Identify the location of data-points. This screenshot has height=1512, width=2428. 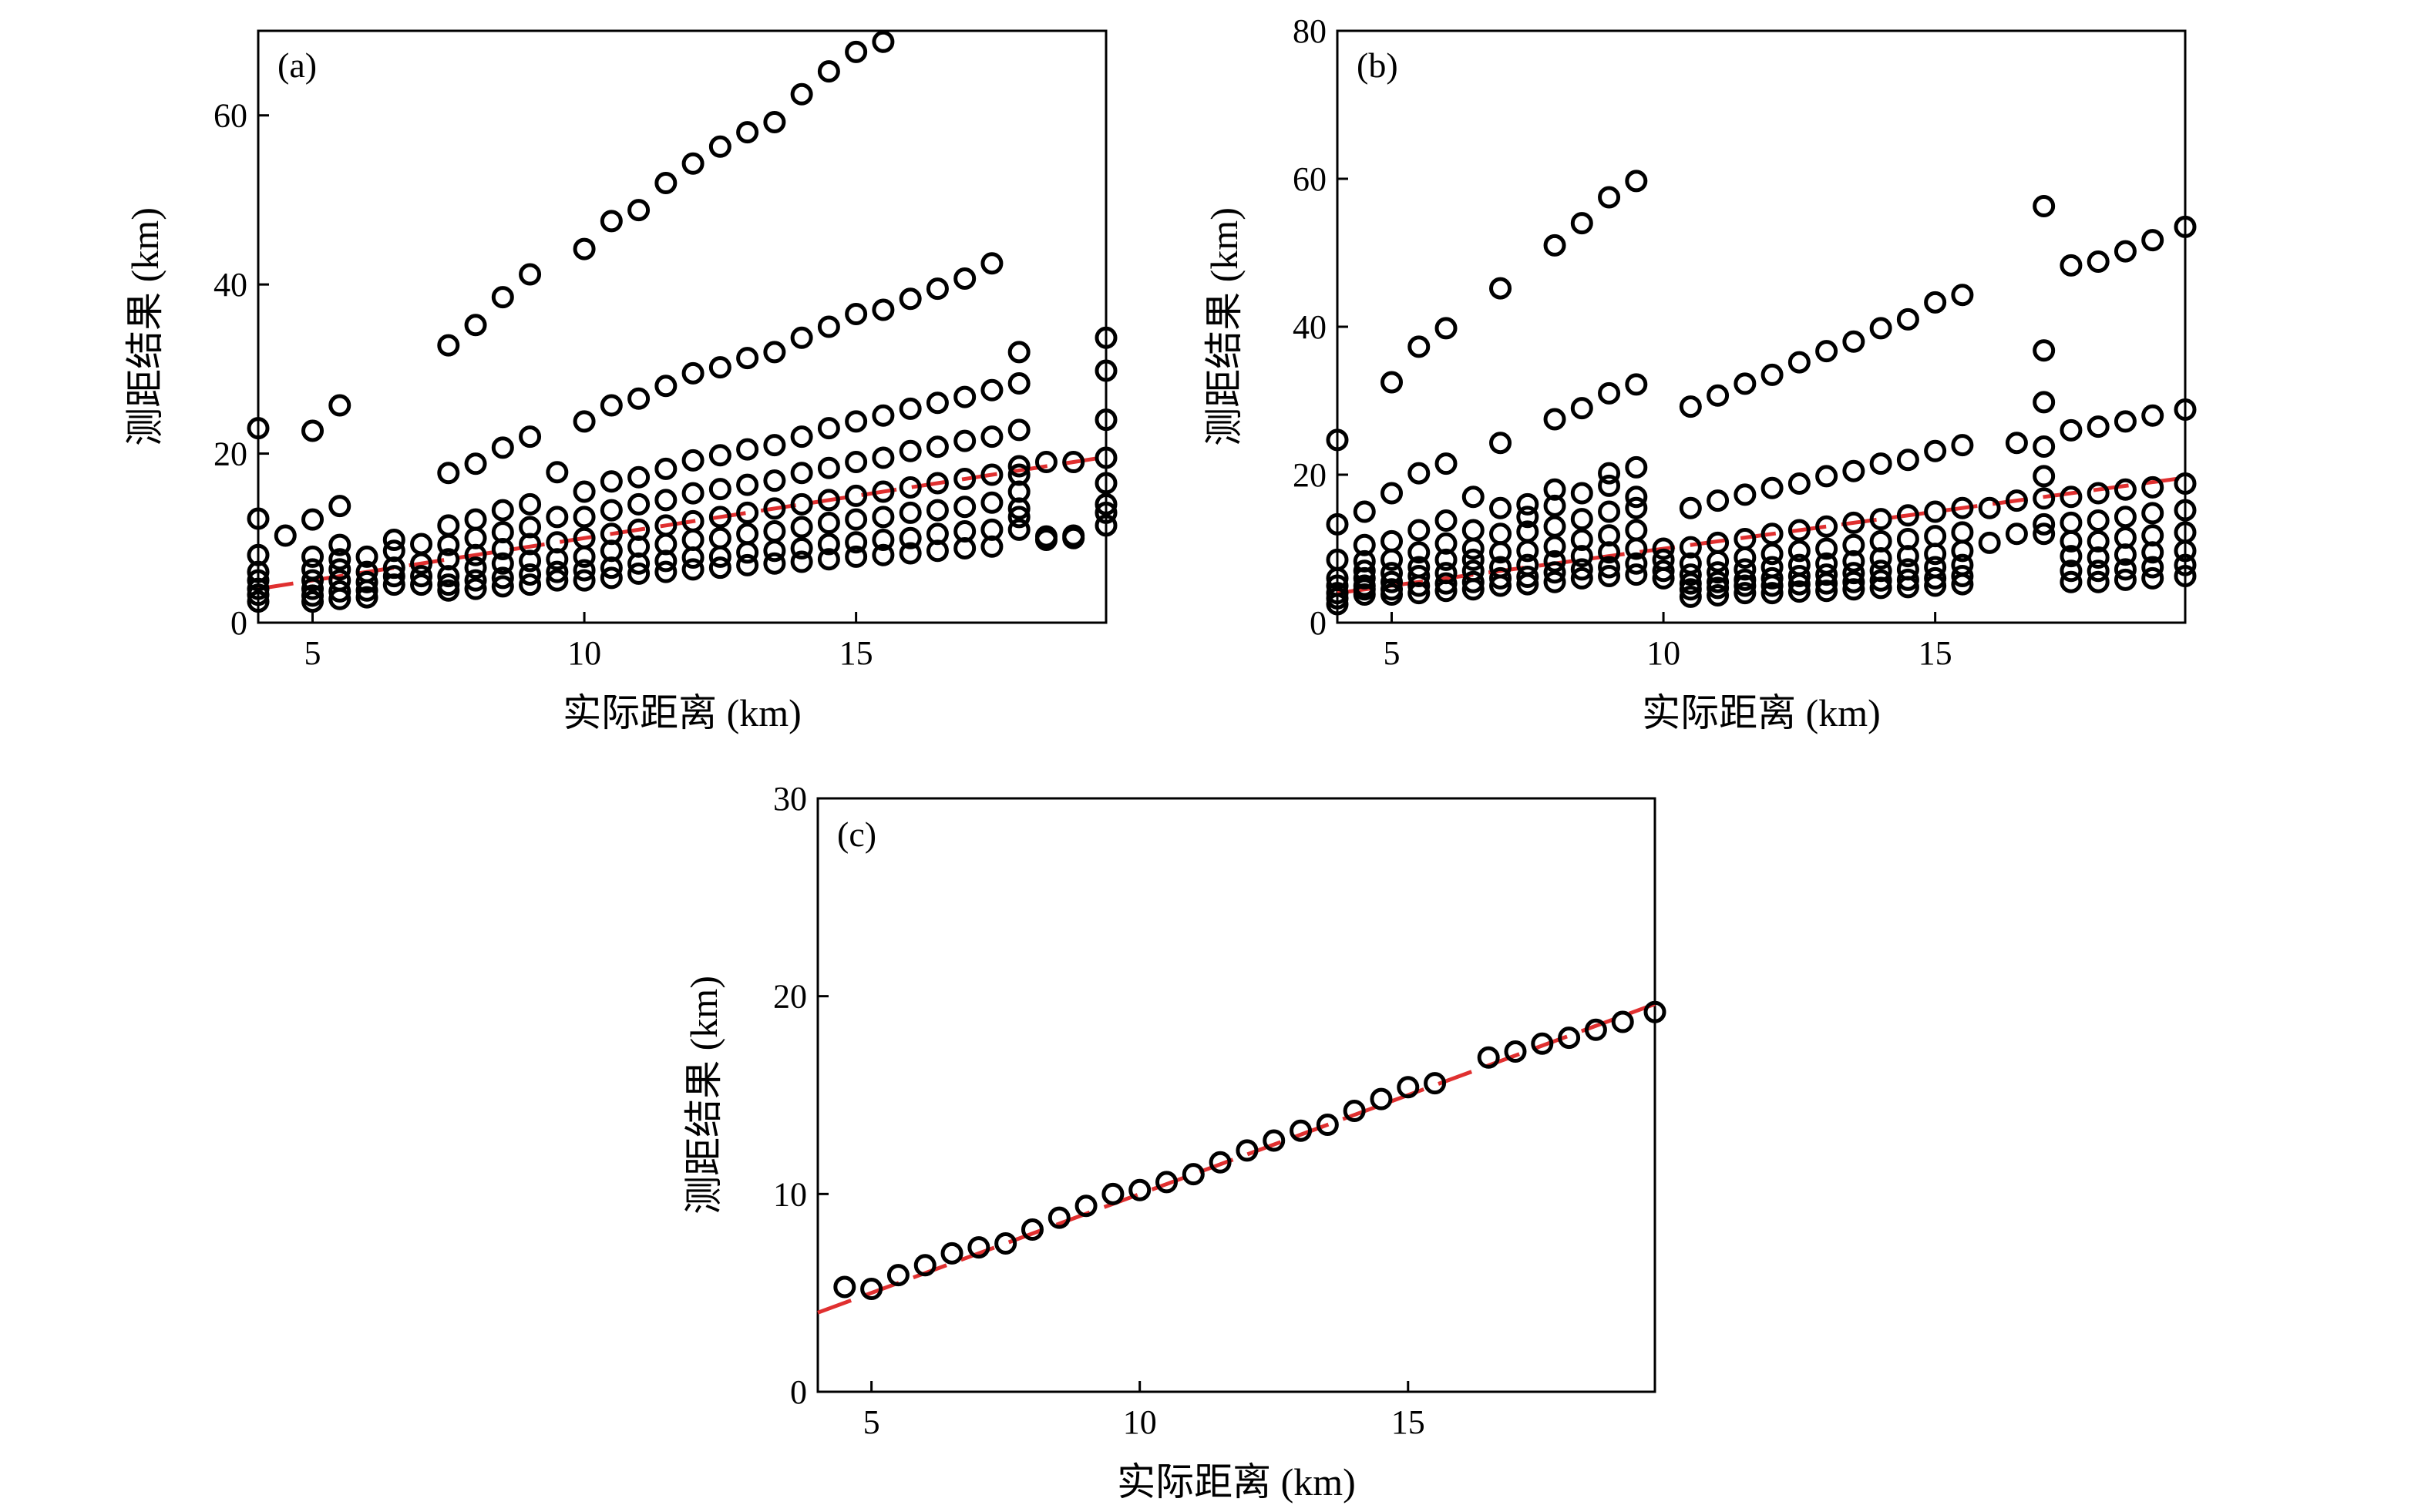
(1241, 1158).